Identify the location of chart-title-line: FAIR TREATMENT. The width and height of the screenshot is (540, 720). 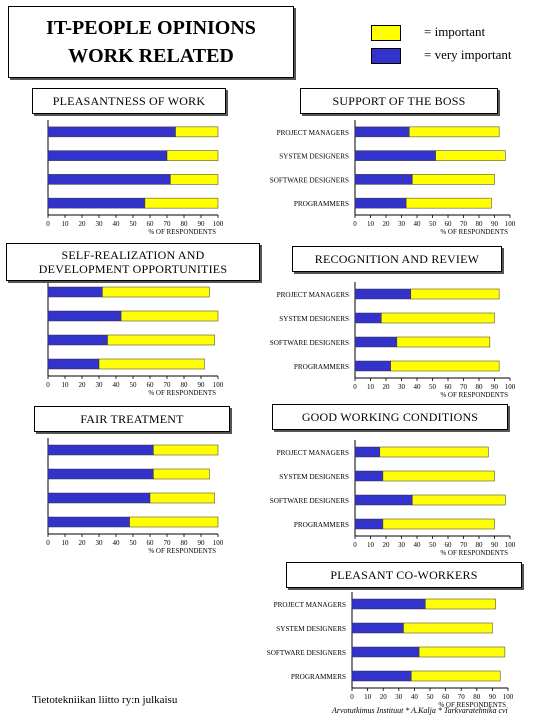
(132, 419).